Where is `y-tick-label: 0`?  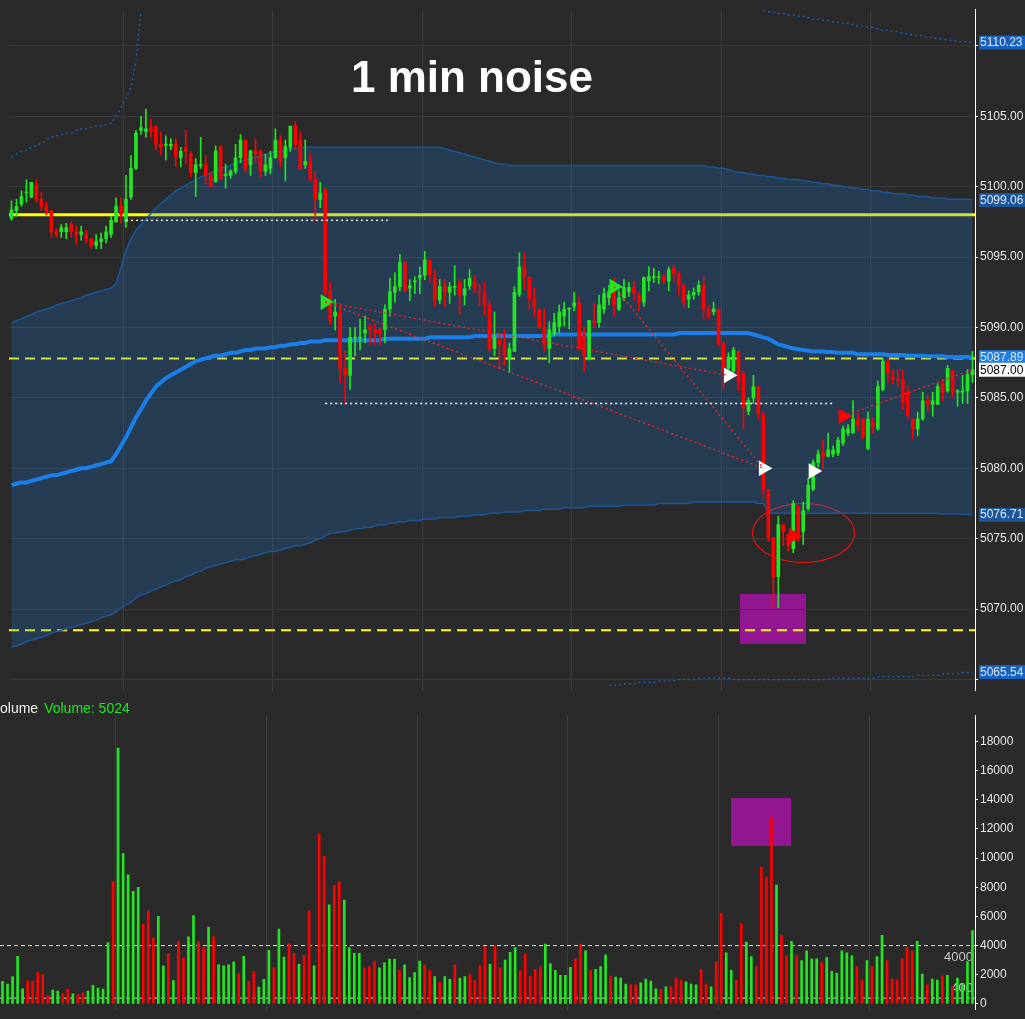
y-tick-label: 0 is located at coordinates (983, 1003).